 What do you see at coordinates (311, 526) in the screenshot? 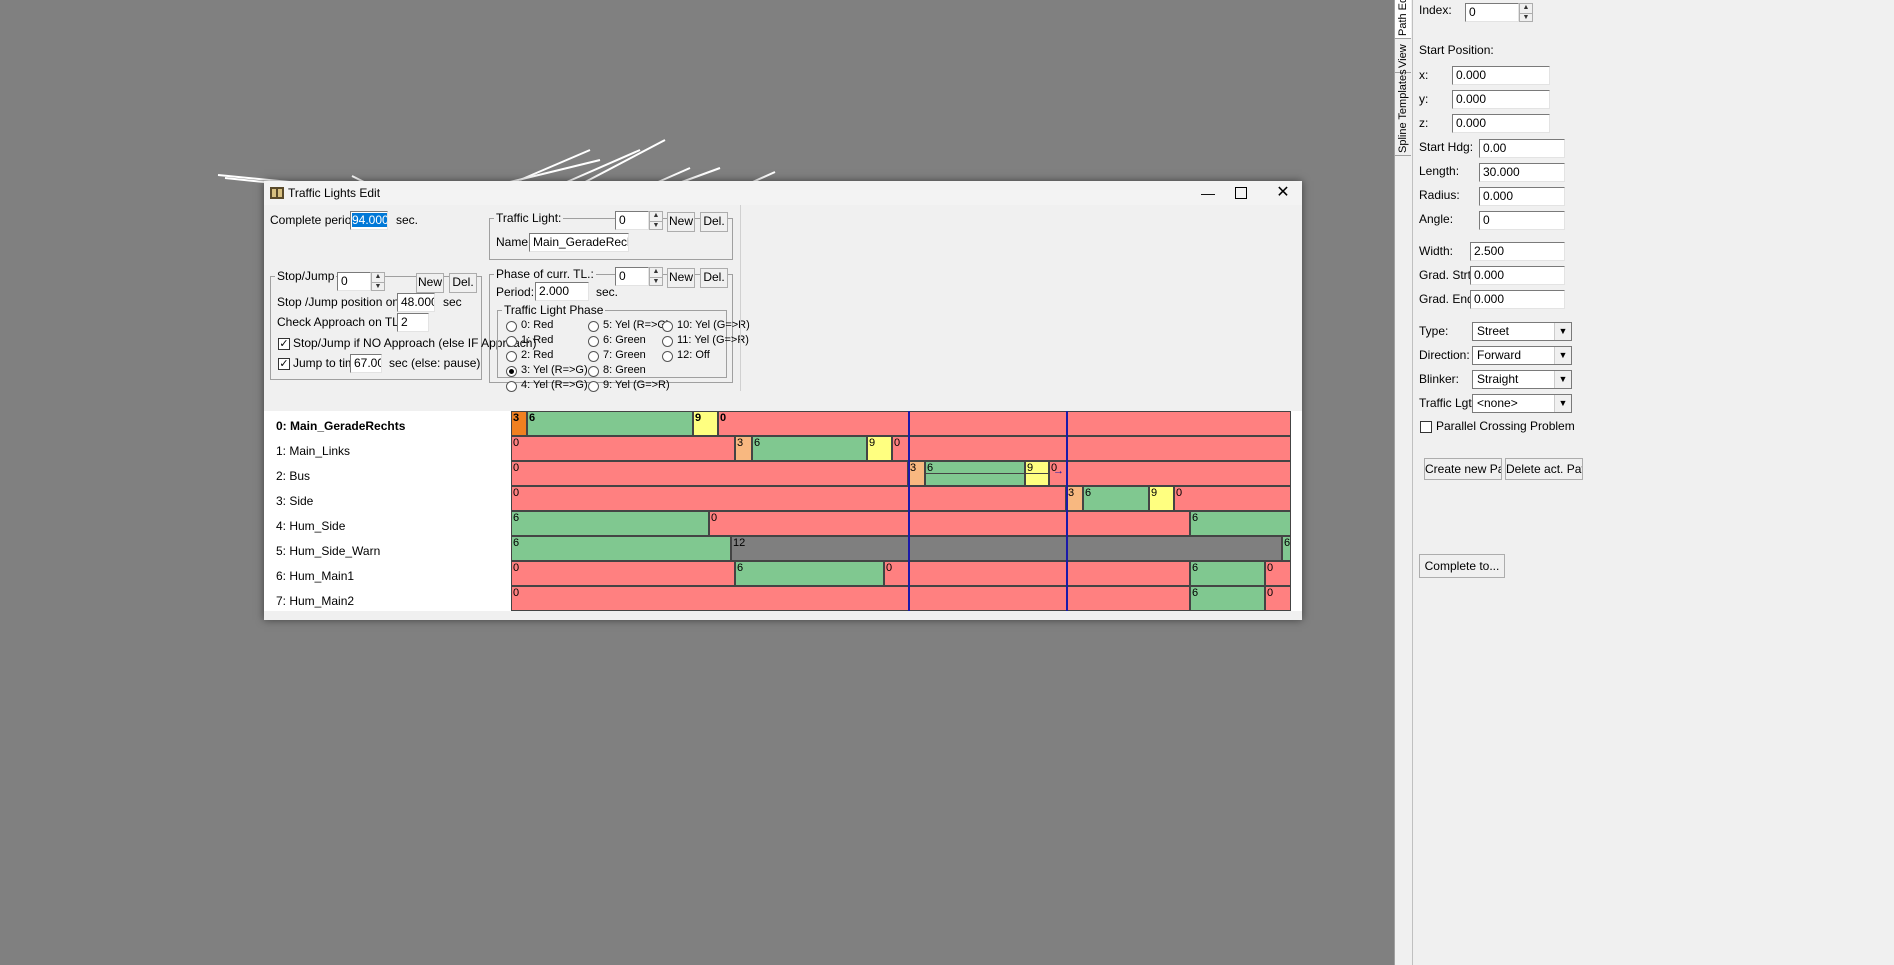
I see `timeline-row-label: 4: Hum_Side` at bounding box center [311, 526].